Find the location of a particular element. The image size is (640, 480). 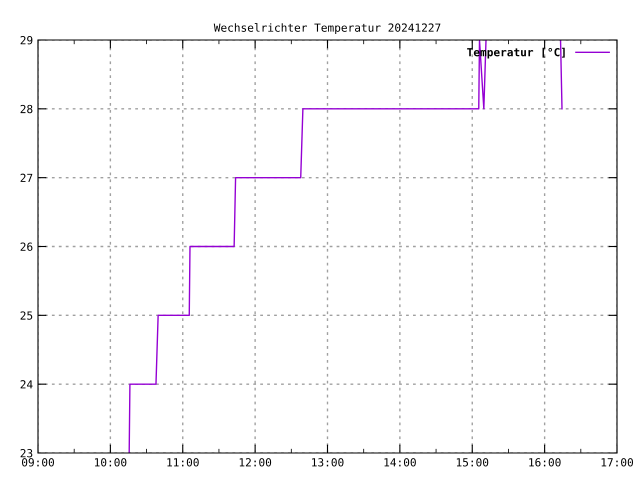

x-tick-label: 17:00 is located at coordinates (618, 462).